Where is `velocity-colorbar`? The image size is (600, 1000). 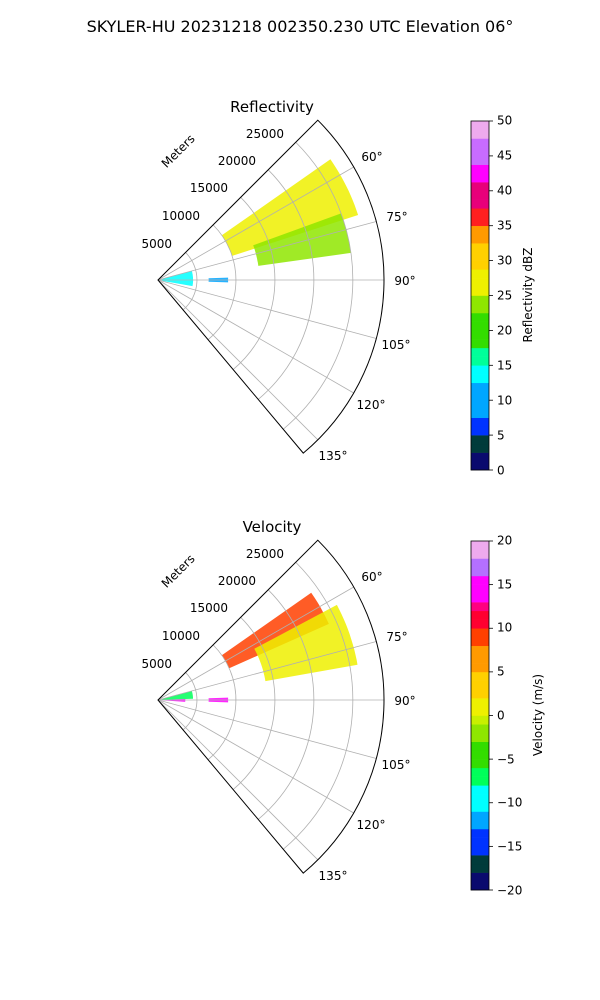
velocity-colorbar is located at coordinates (481, 715).